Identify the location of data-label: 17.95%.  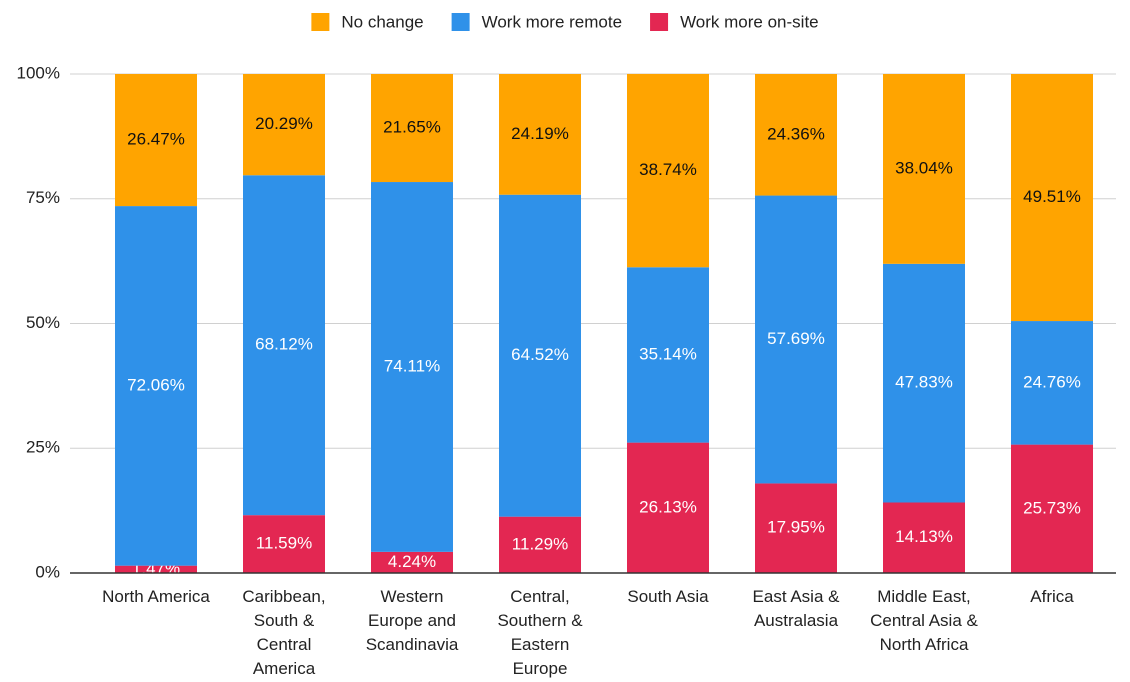
(796, 527).